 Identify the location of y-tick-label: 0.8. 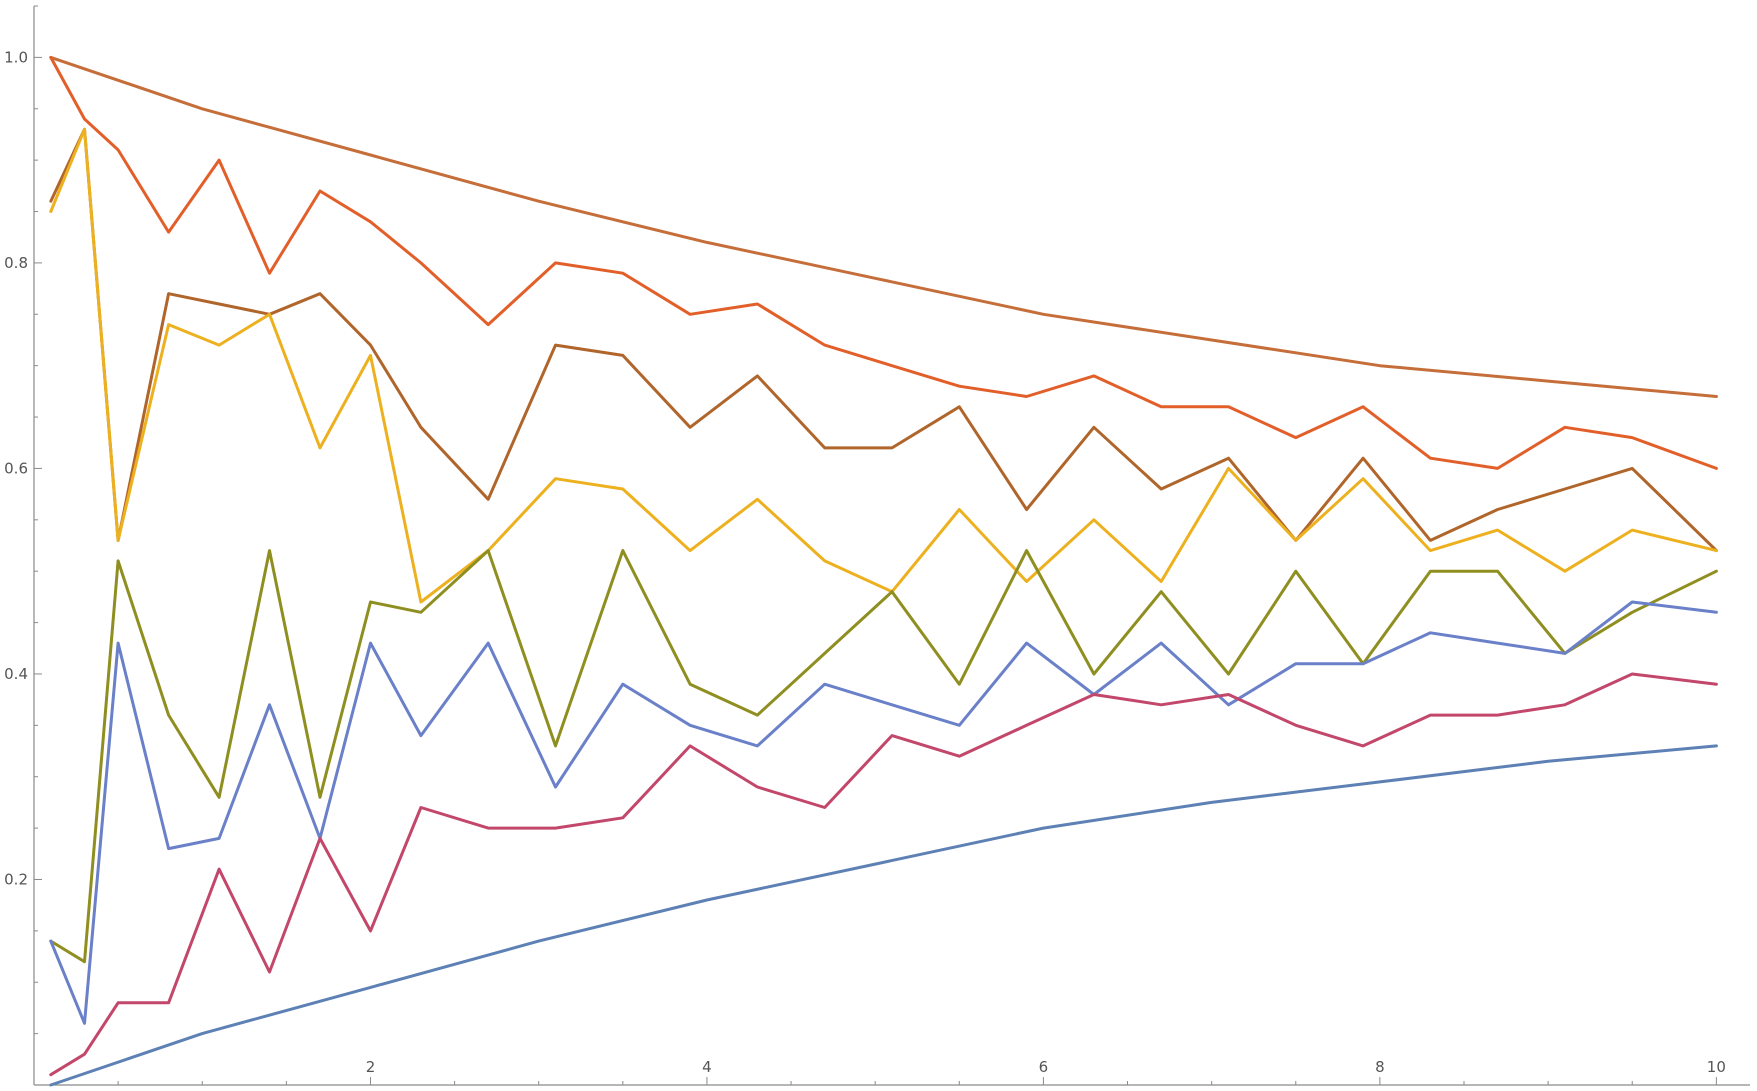
(16, 263).